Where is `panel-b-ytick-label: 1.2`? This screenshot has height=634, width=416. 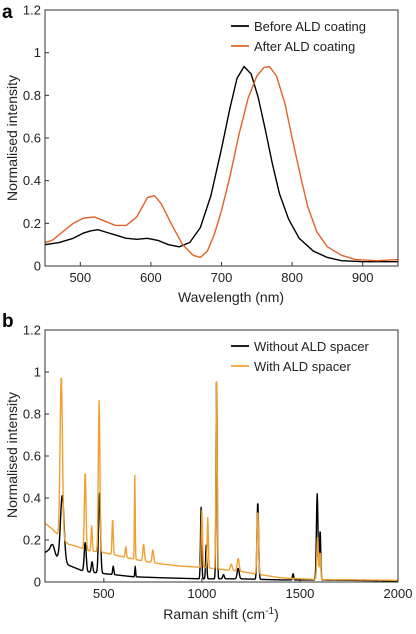
panel-b-ytick-label: 1.2 is located at coordinates (32, 330).